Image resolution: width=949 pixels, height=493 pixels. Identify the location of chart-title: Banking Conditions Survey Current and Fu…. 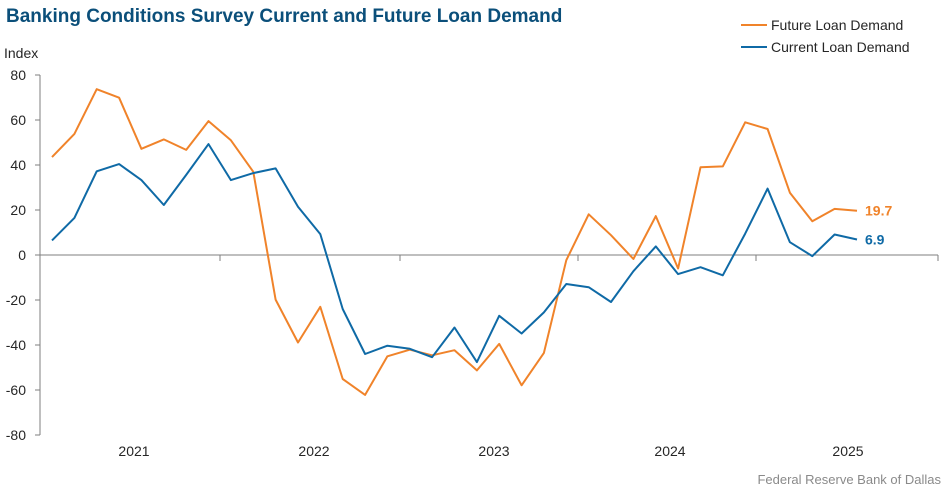
(284, 16).